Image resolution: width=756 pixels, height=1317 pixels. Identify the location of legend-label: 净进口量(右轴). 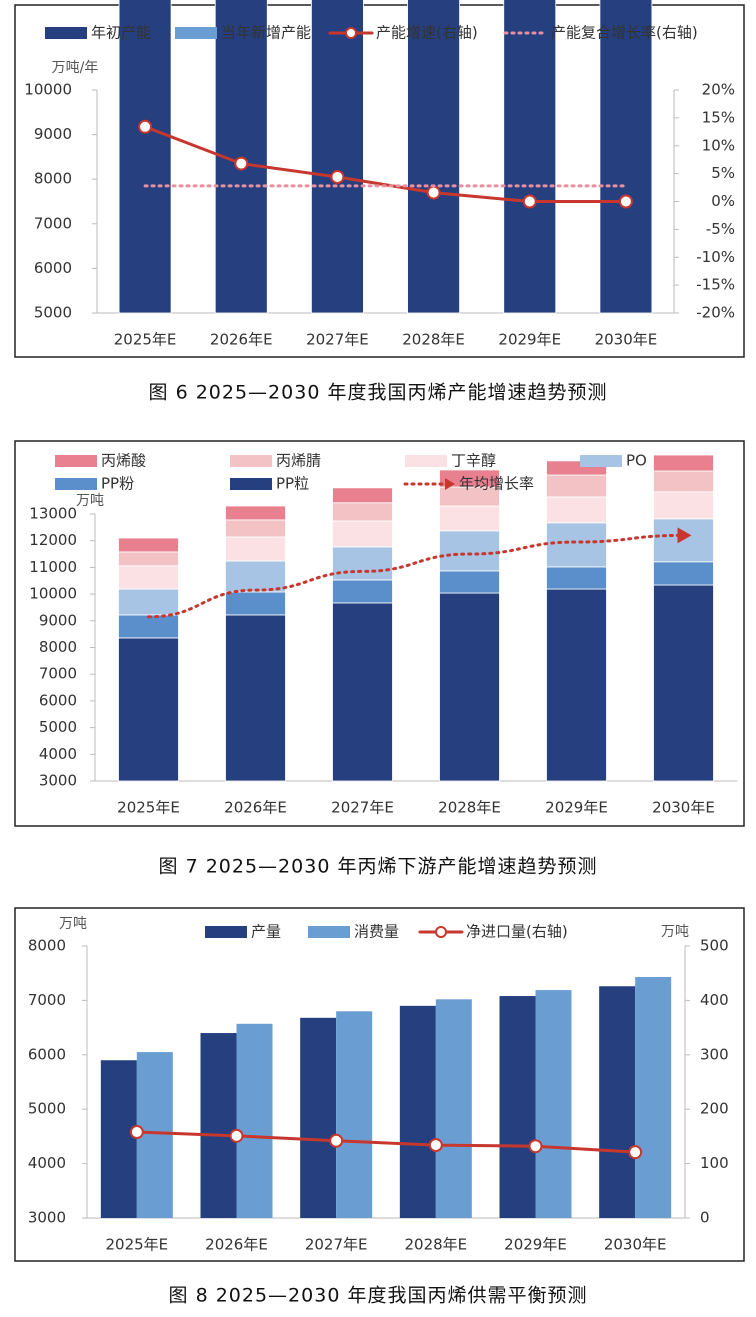
(517, 932).